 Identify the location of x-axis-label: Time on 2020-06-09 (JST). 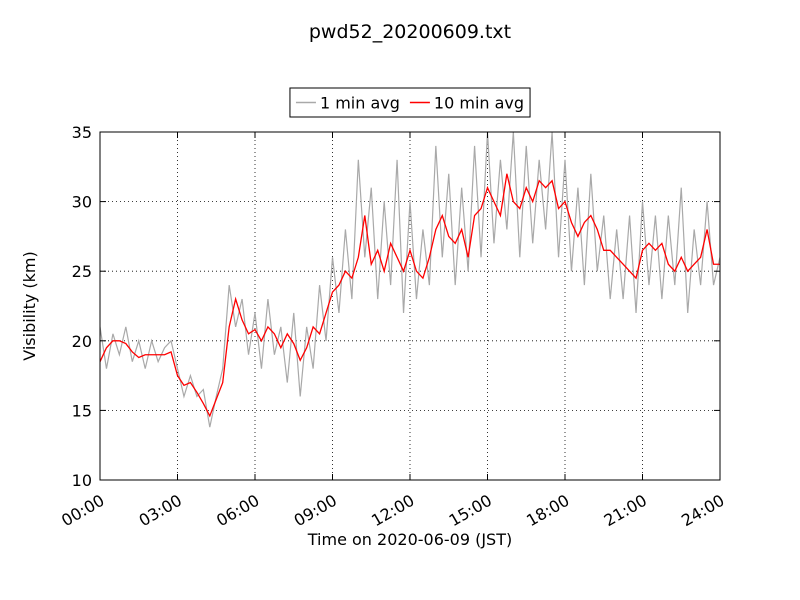
(409, 539).